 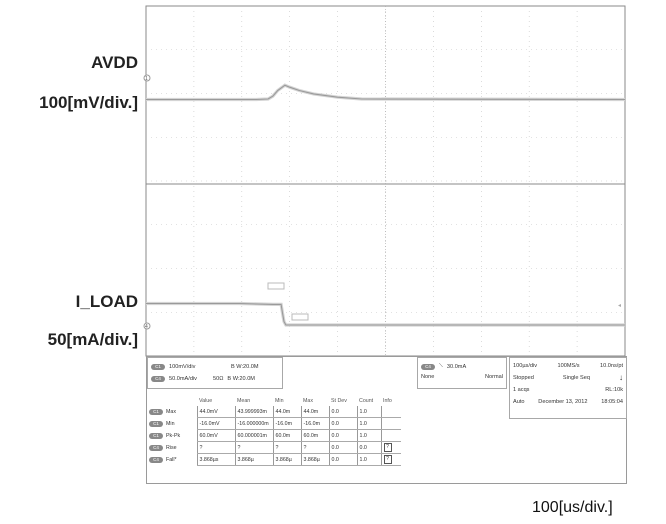 What do you see at coordinates (276, 286) in the screenshot?
I see `trigger-box-upper` at bounding box center [276, 286].